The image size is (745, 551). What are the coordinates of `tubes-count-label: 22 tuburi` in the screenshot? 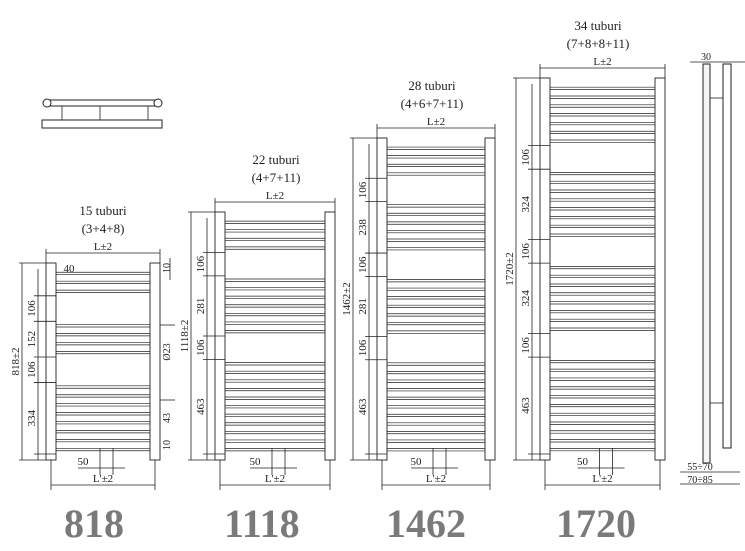 It's located at (276, 159).